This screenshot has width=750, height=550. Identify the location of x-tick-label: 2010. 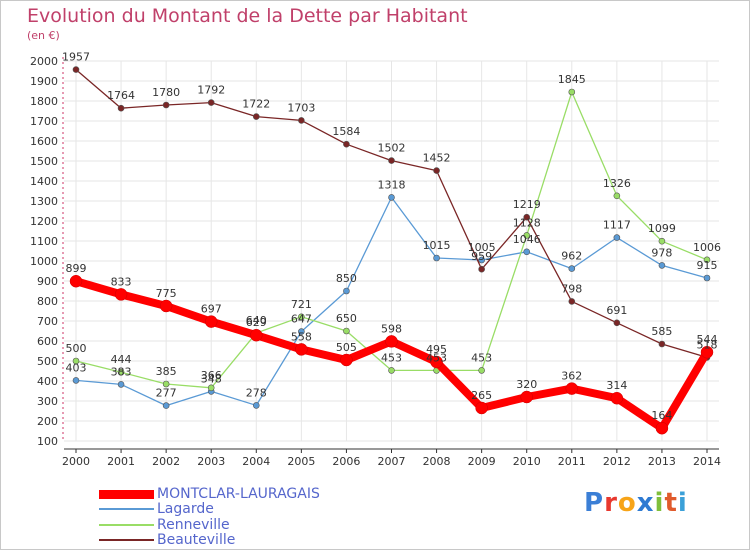
(527, 461).